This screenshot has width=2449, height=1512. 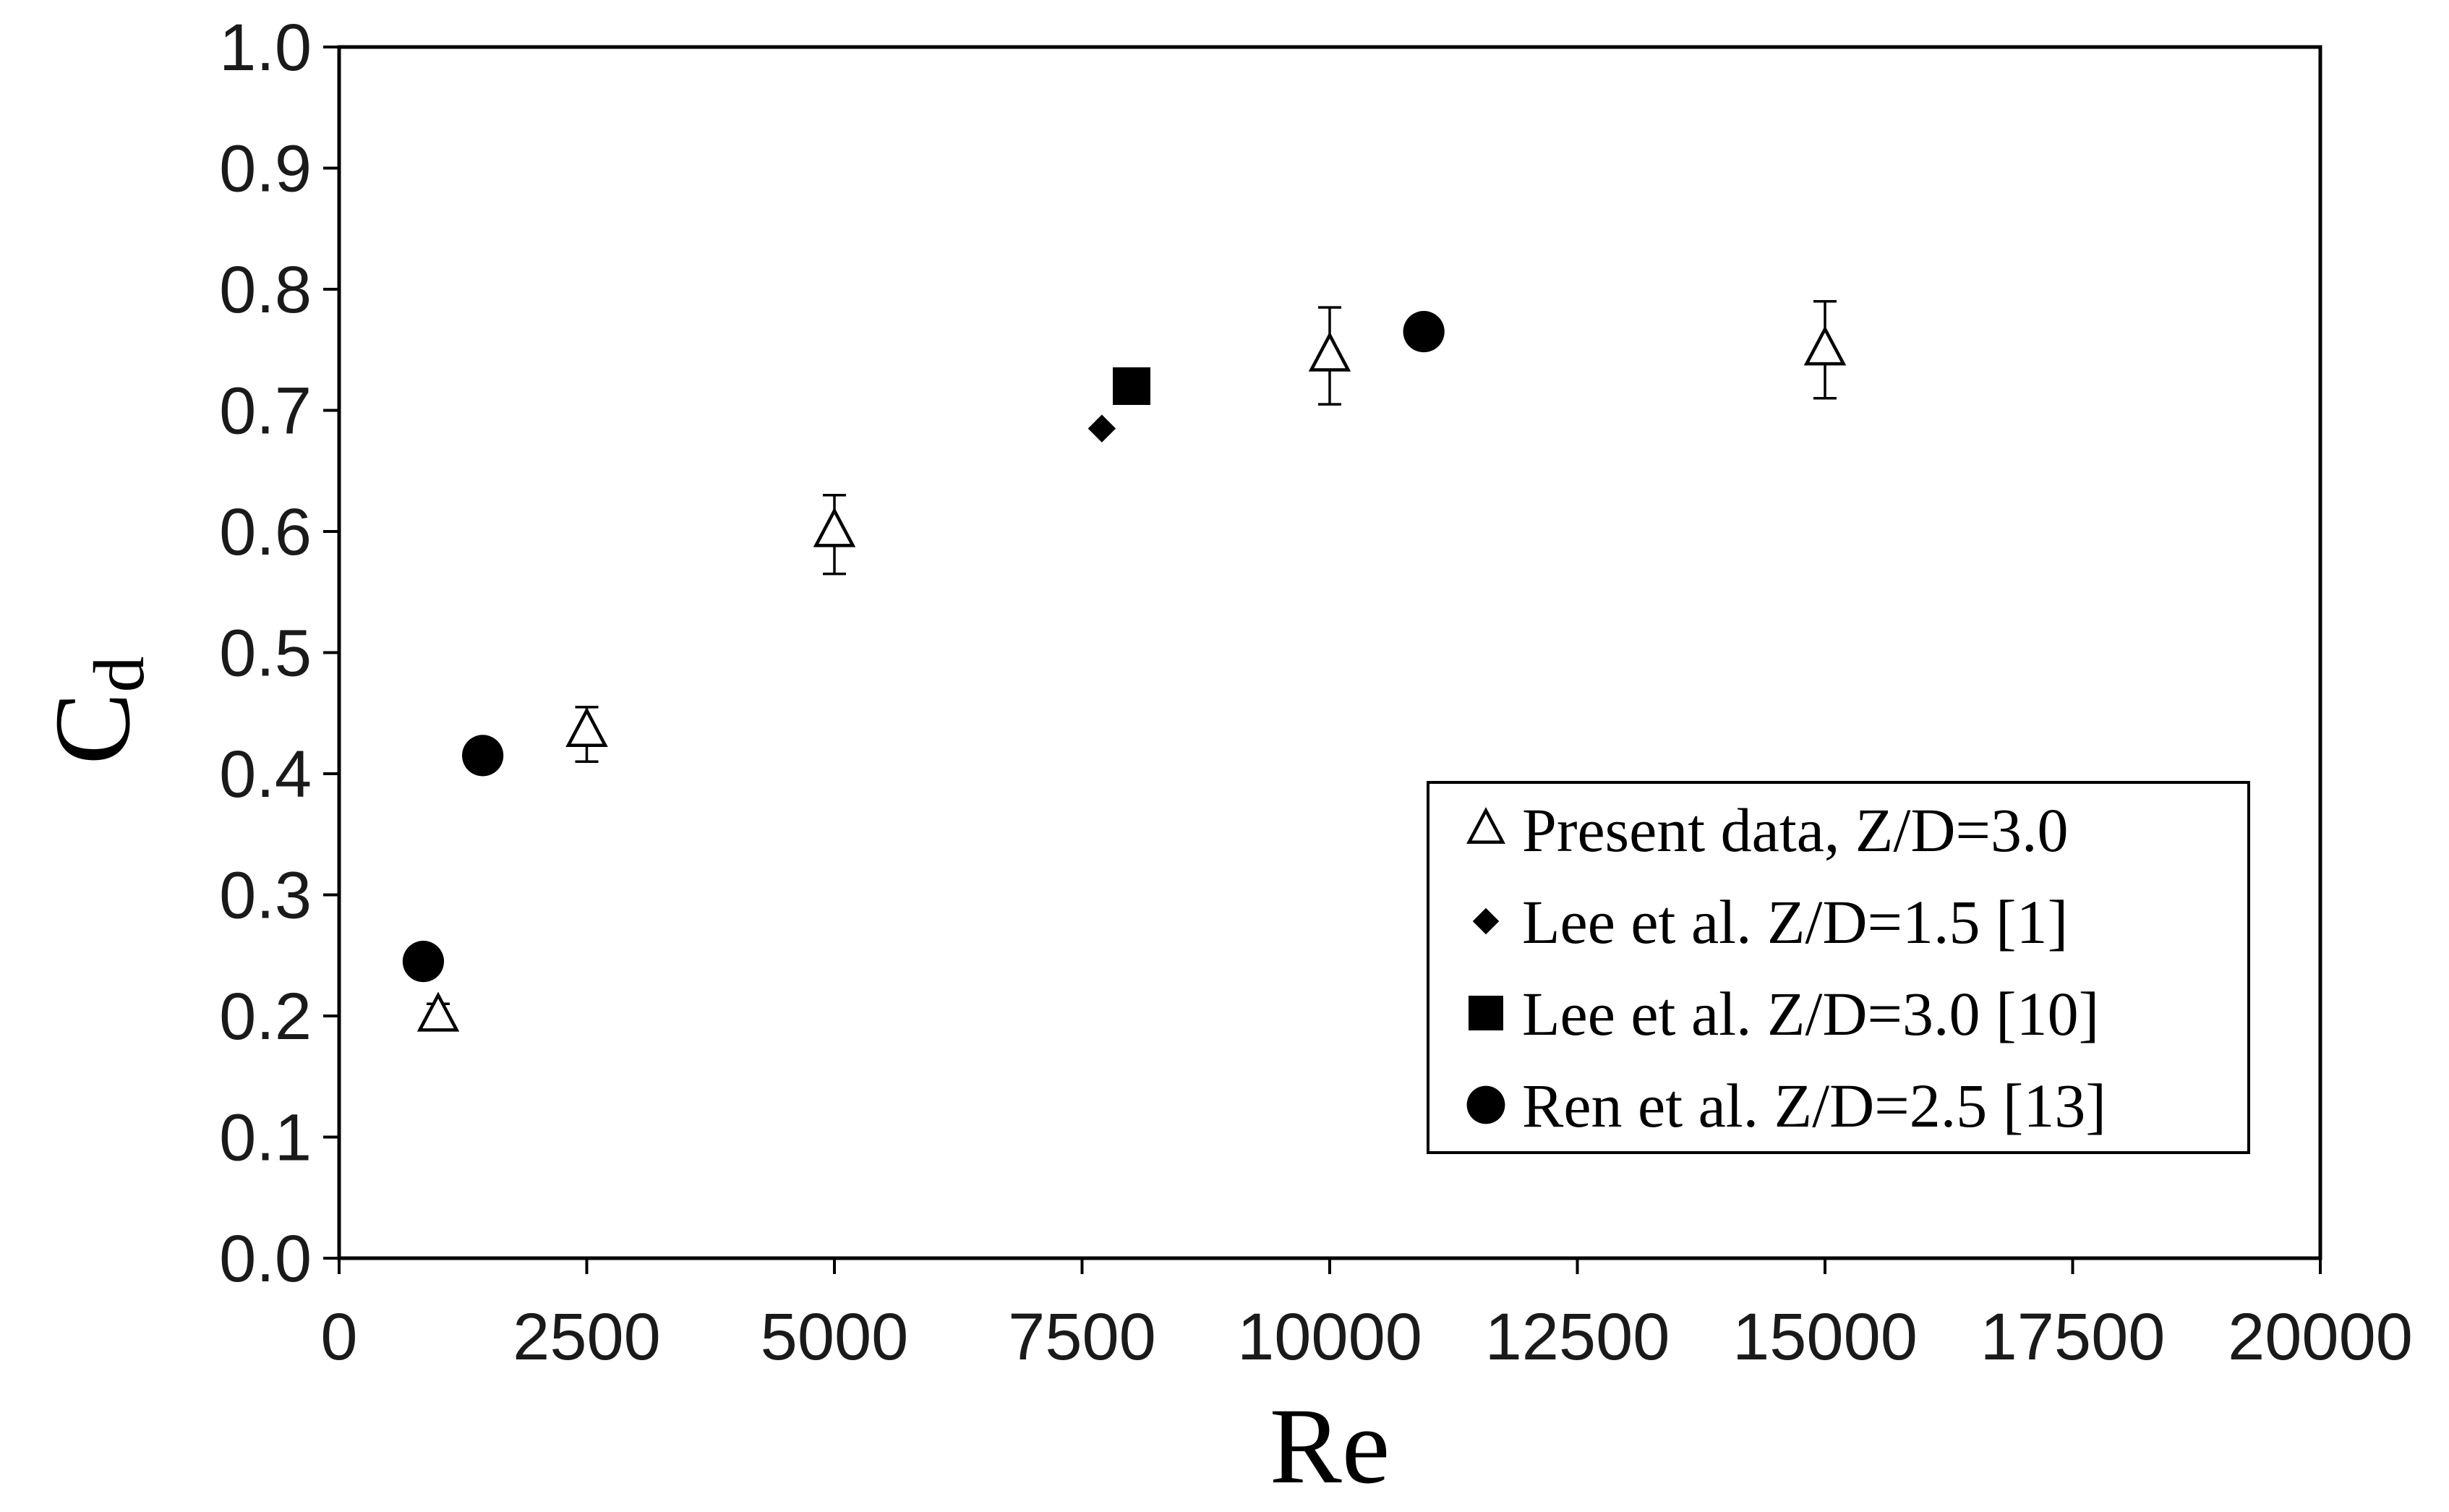 I want to click on y-tick-label: 0.7, so click(x=265, y=411).